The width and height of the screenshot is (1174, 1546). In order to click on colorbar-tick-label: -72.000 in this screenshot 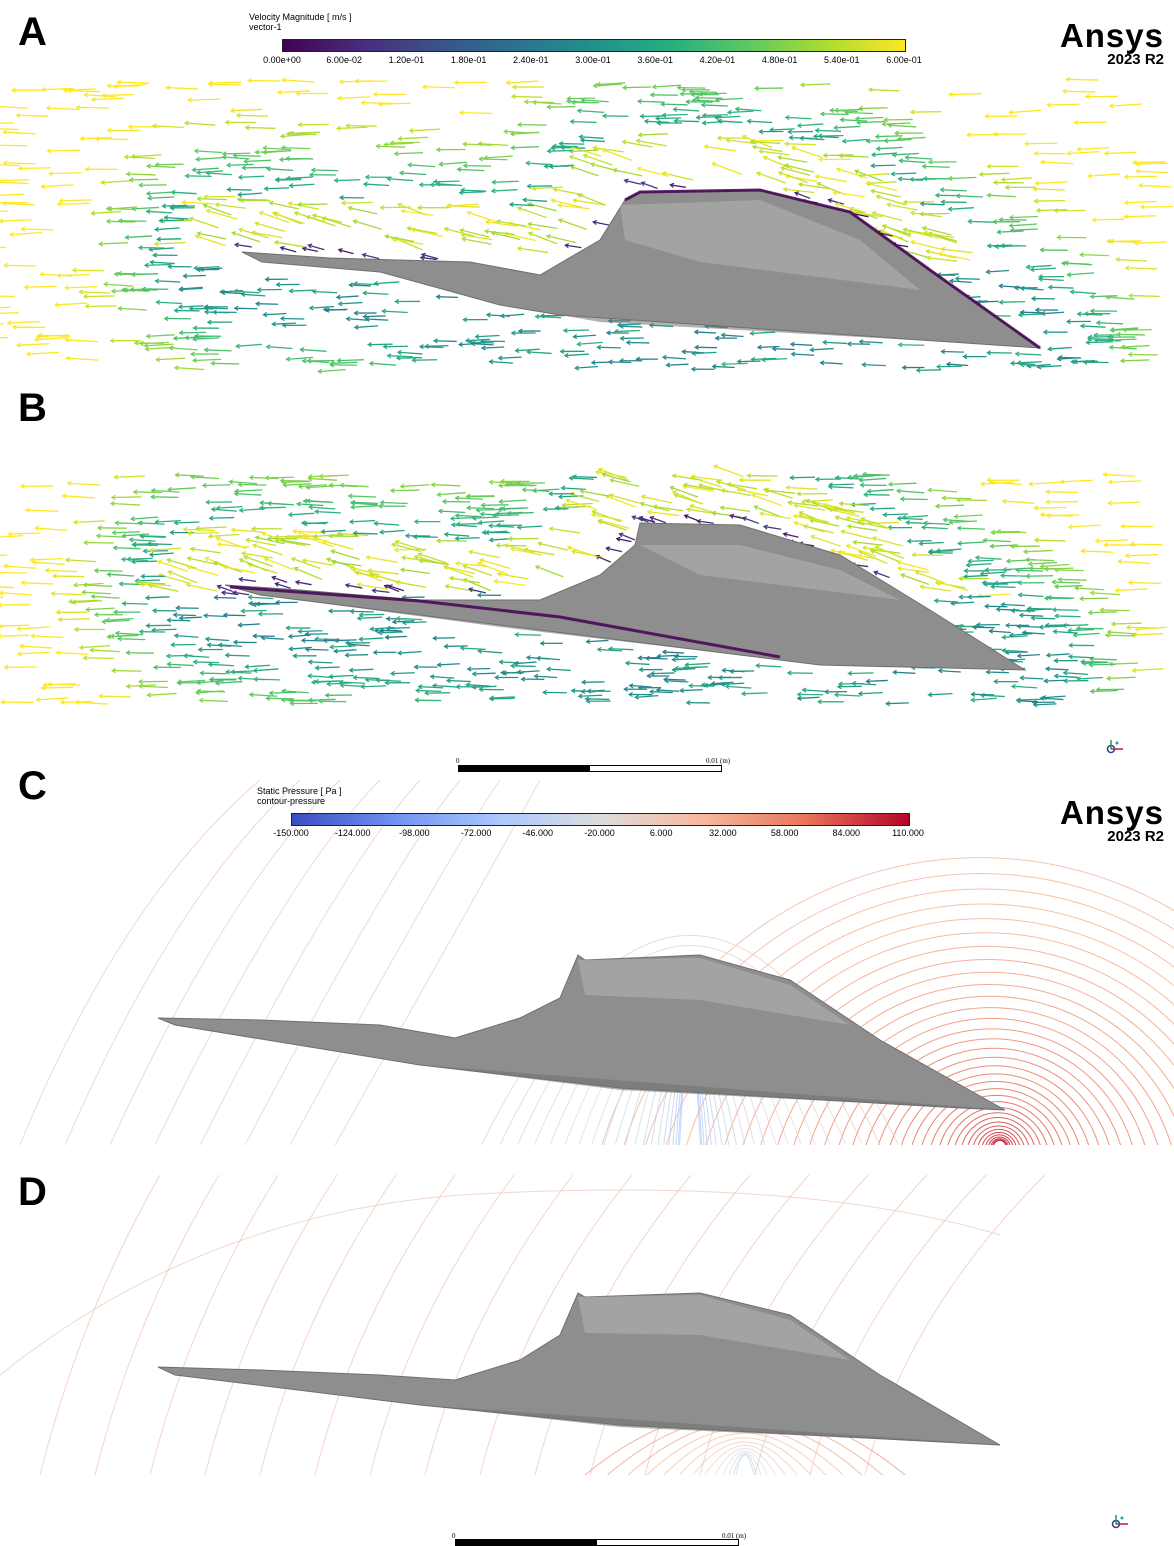, I will do `click(476, 833)`.